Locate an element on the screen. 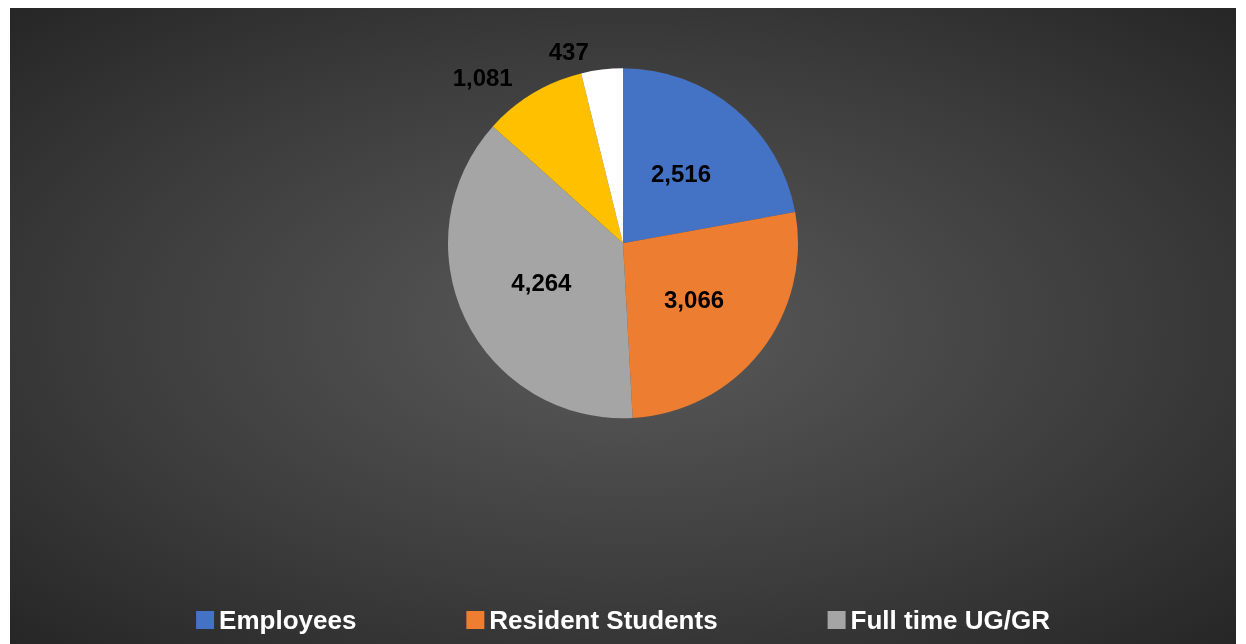 Image resolution: width=1246 pixels, height=644 pixels. data-label: 1,081 is located at coordinates (482, 78).